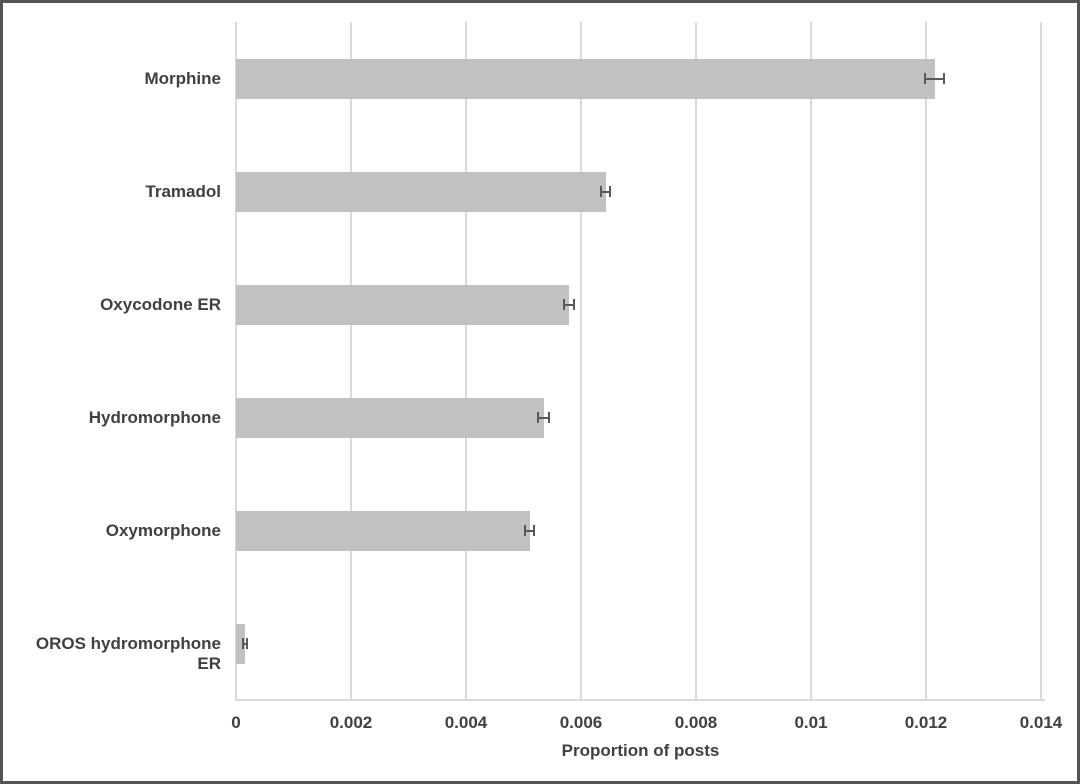 The image size is (1080, 784). What do you see at coordinates (926, 722) in the screenshot?
I see `x-tick-label: 0.012` at bounding box center [926, 722].